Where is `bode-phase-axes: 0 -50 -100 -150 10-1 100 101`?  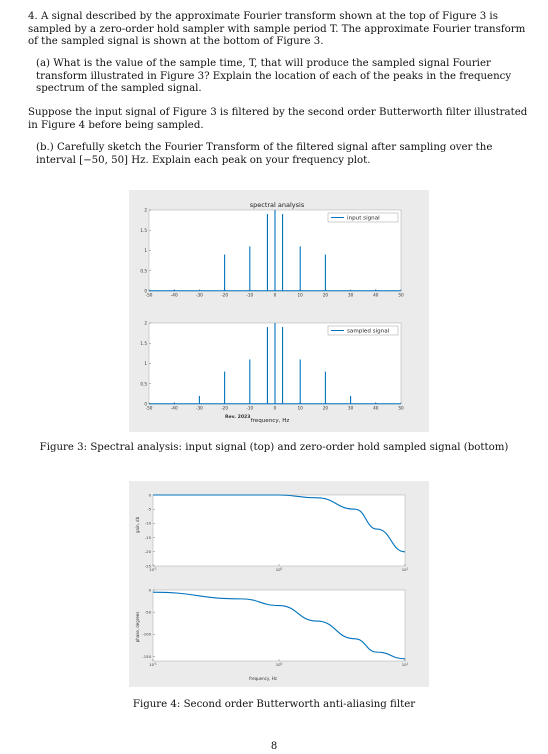 bode-phase-axes: 0 -50 -100 -150 10-1 100 101 is located at coordinates (275, 627).